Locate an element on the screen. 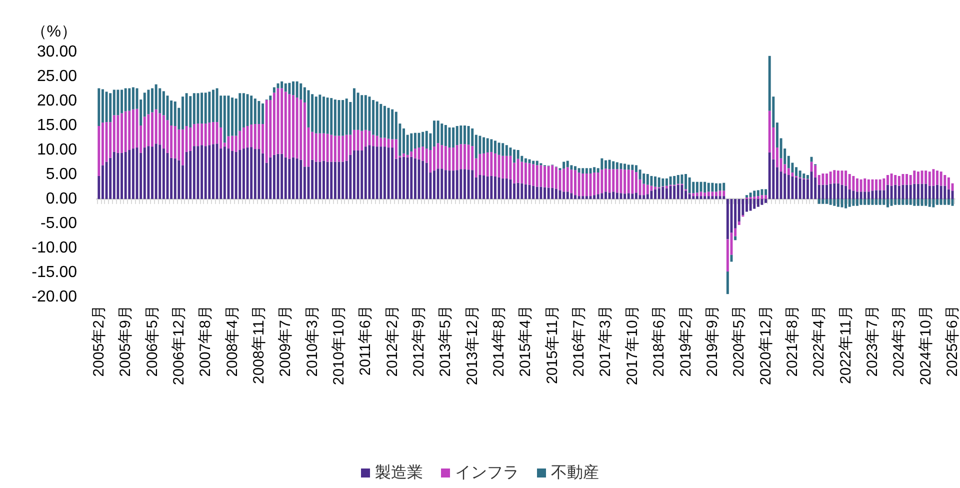 The height and width of the screenshot is (488, 960). y-tick-label: 20.00 is located at coordinates (57, 101).